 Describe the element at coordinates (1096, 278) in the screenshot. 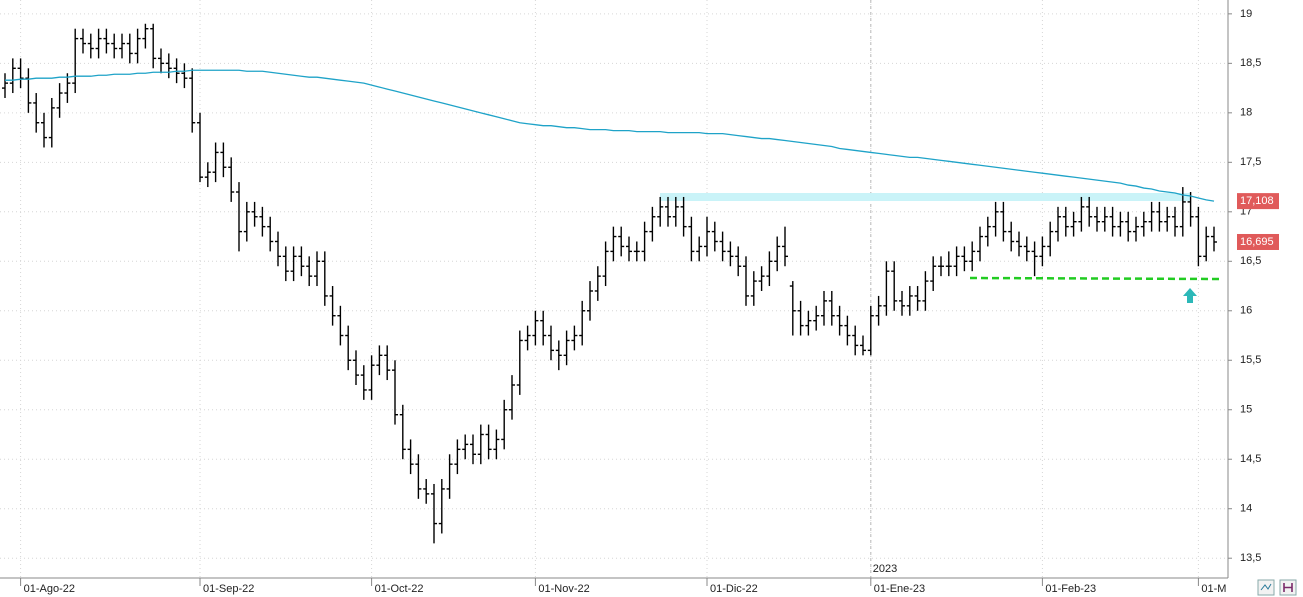

I see `support-line` at that location.